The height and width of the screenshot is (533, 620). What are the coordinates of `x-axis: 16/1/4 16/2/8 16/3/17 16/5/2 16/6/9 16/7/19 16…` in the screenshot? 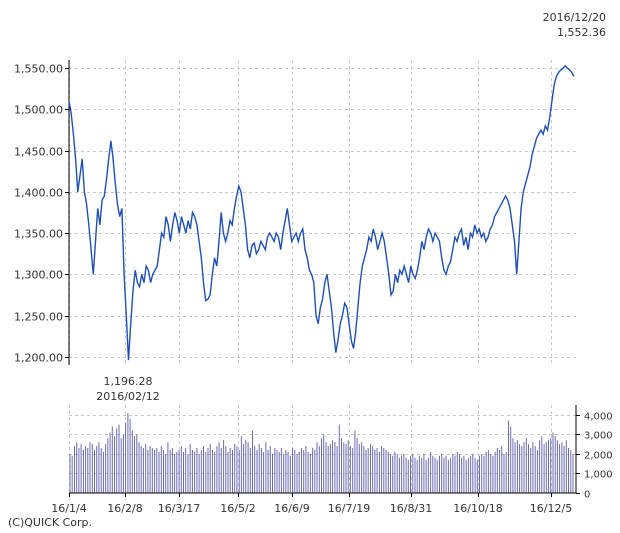 It's located at (311, 504).